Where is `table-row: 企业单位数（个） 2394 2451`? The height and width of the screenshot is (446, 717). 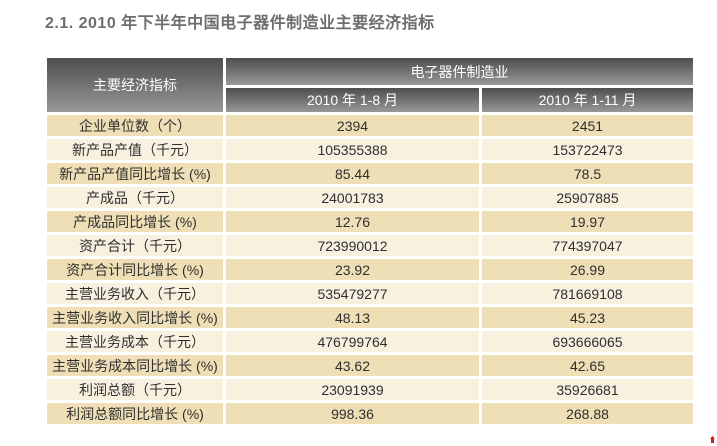
table-row: 企业单位数（个） 2394 2451 is located at coordinates (370, 125).